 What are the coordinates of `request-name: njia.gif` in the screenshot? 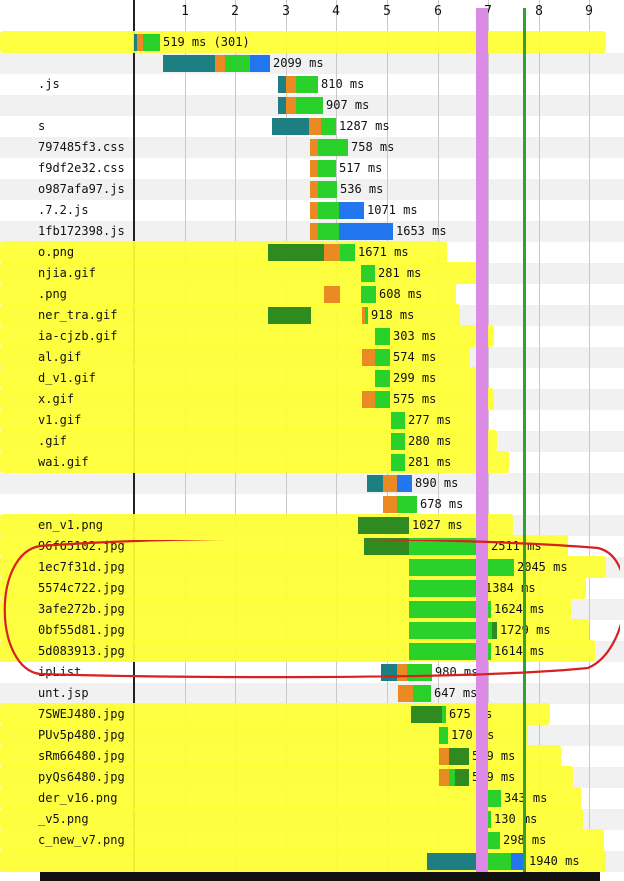 It's located at (67, 273).